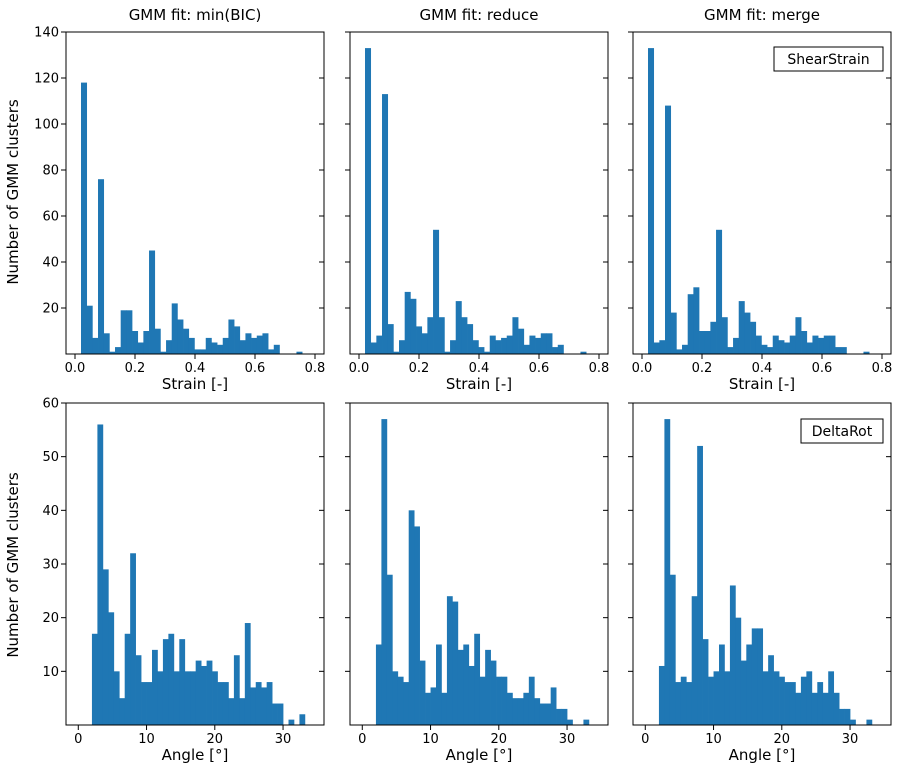 The height and width of the screenshot is (769, 897). I want to click on x-tick-label: 30, so click(850, 739).